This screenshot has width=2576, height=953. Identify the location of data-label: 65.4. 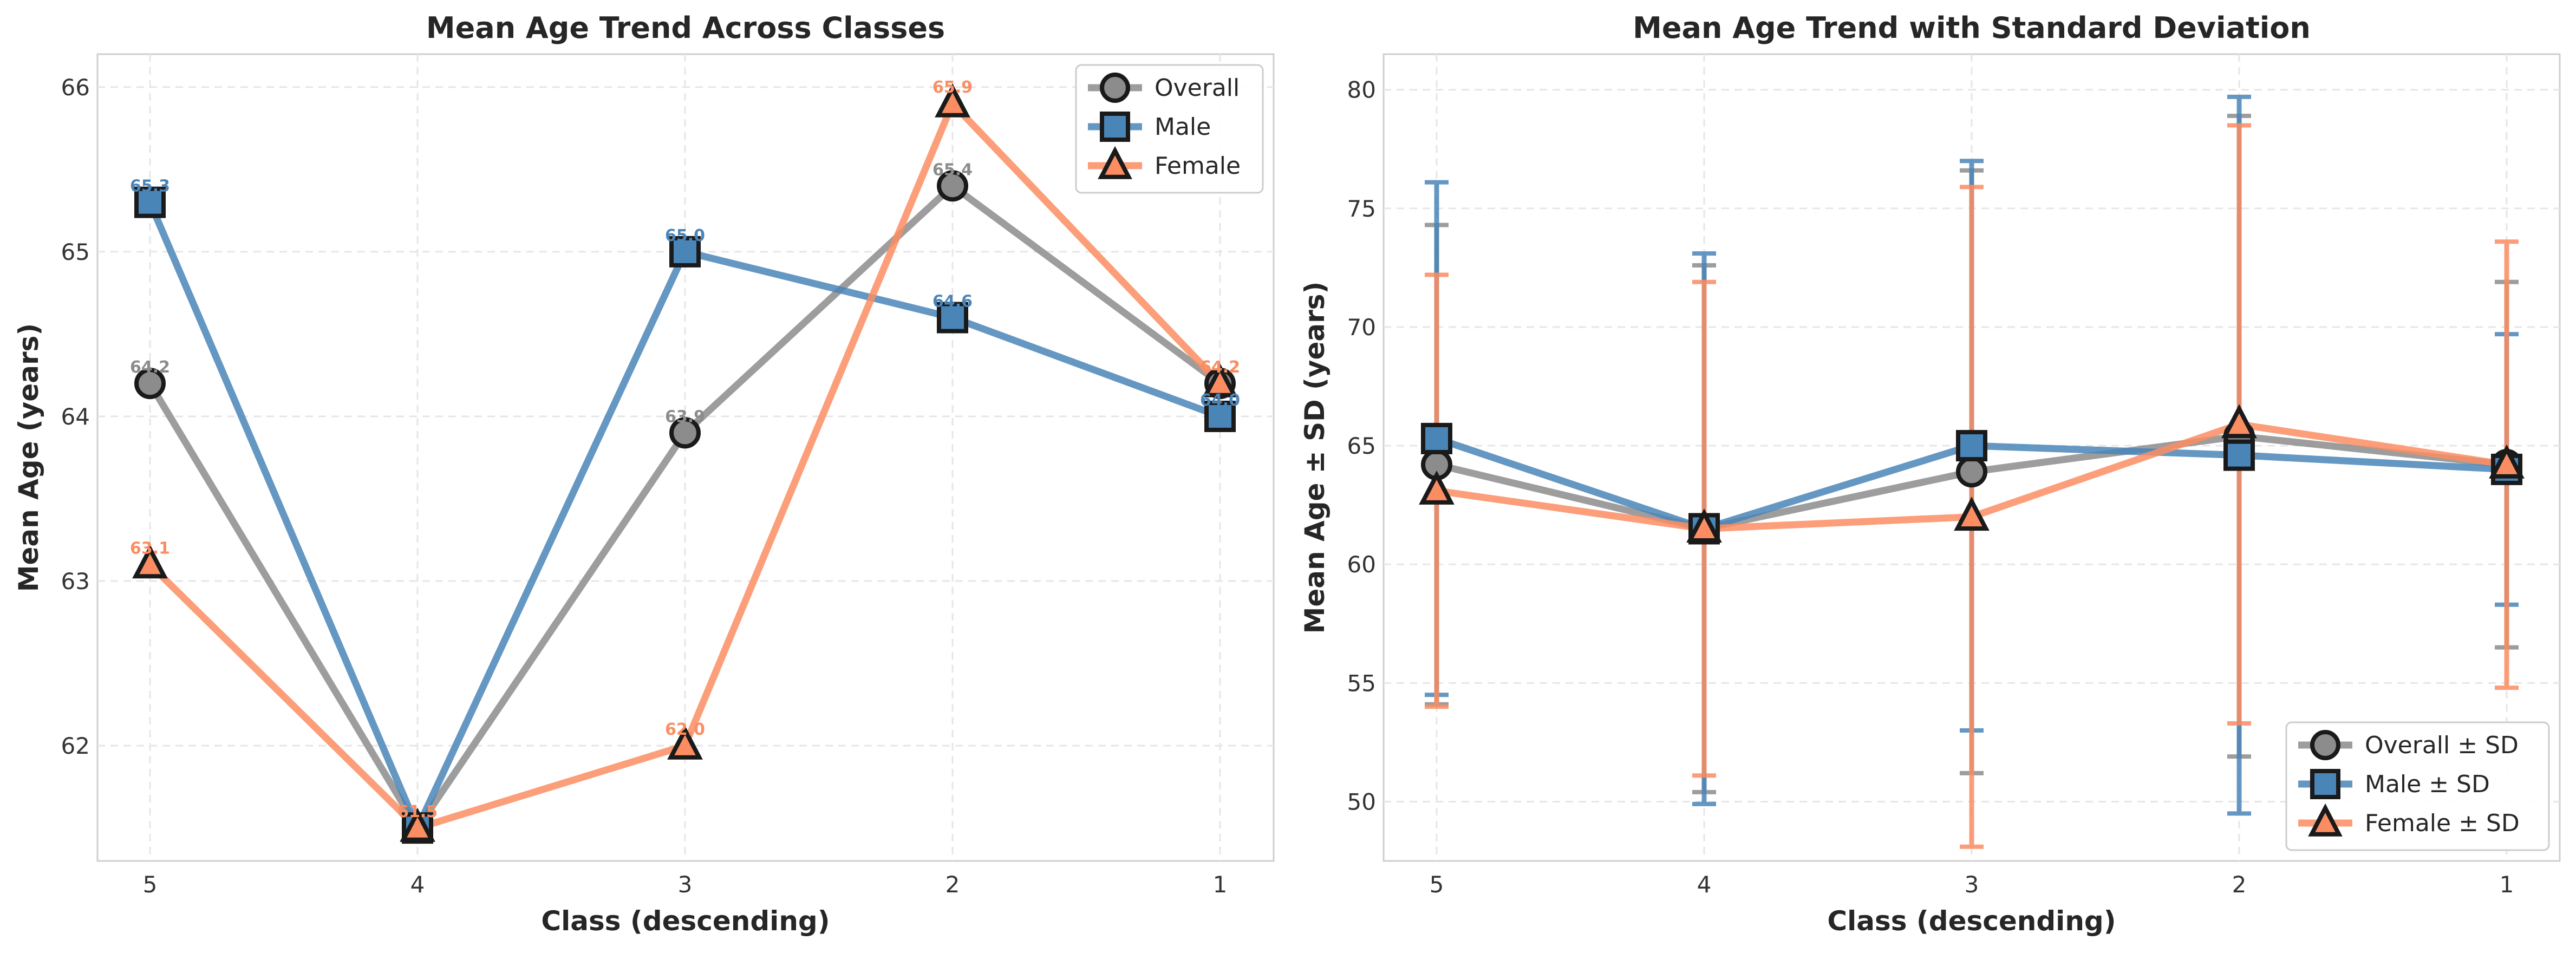
(952, 170).